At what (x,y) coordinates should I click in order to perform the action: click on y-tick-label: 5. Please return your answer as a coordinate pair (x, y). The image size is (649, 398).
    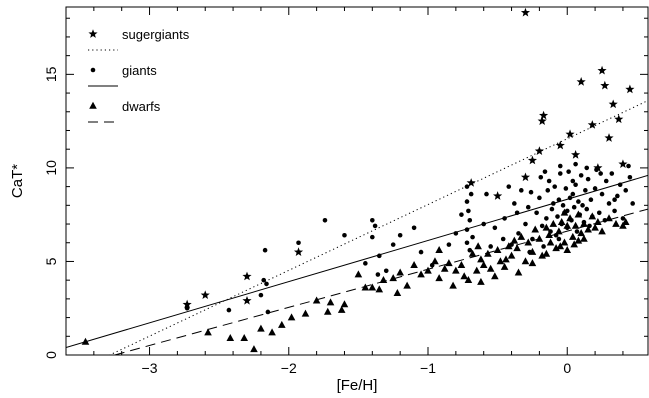
    Looking at the image, I should click on (51, 261).